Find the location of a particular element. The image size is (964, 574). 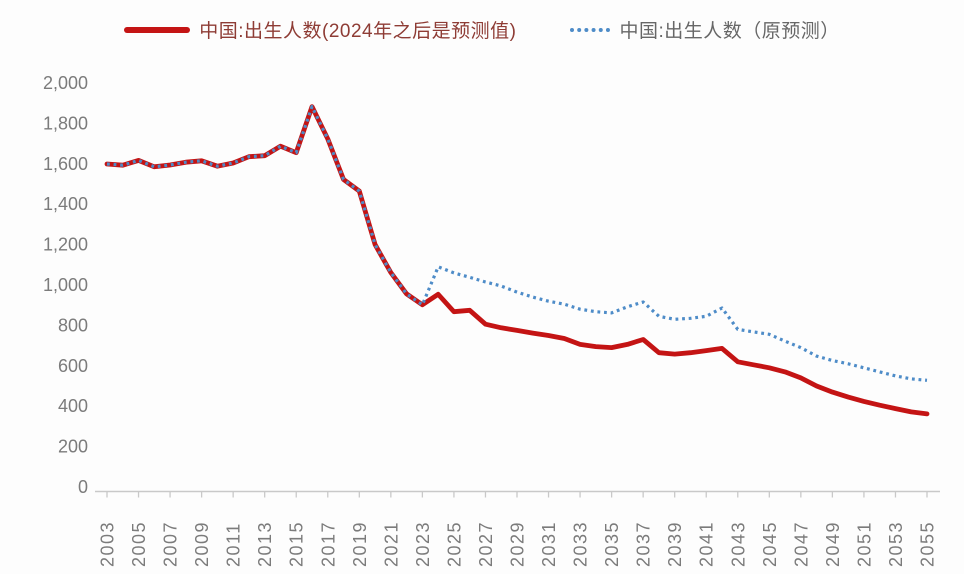

x-axis-label: 2051 is located at coordinates (864, 544).